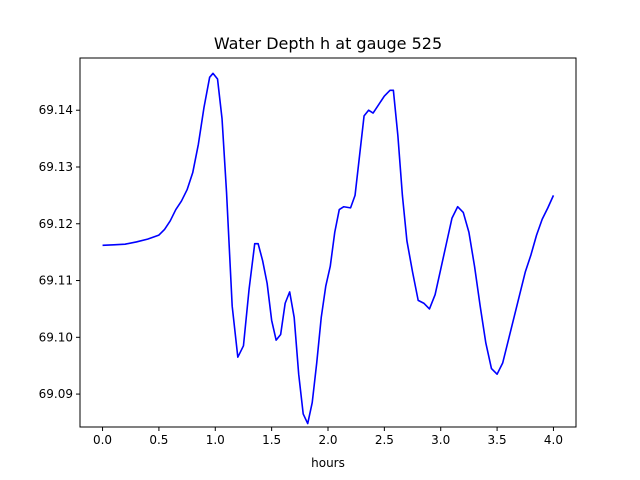 This screenshot has width=640, height=480. Describe the element at coordinates (328, 463) in the screenshot. I see `x-axis-label: hours` at that location.